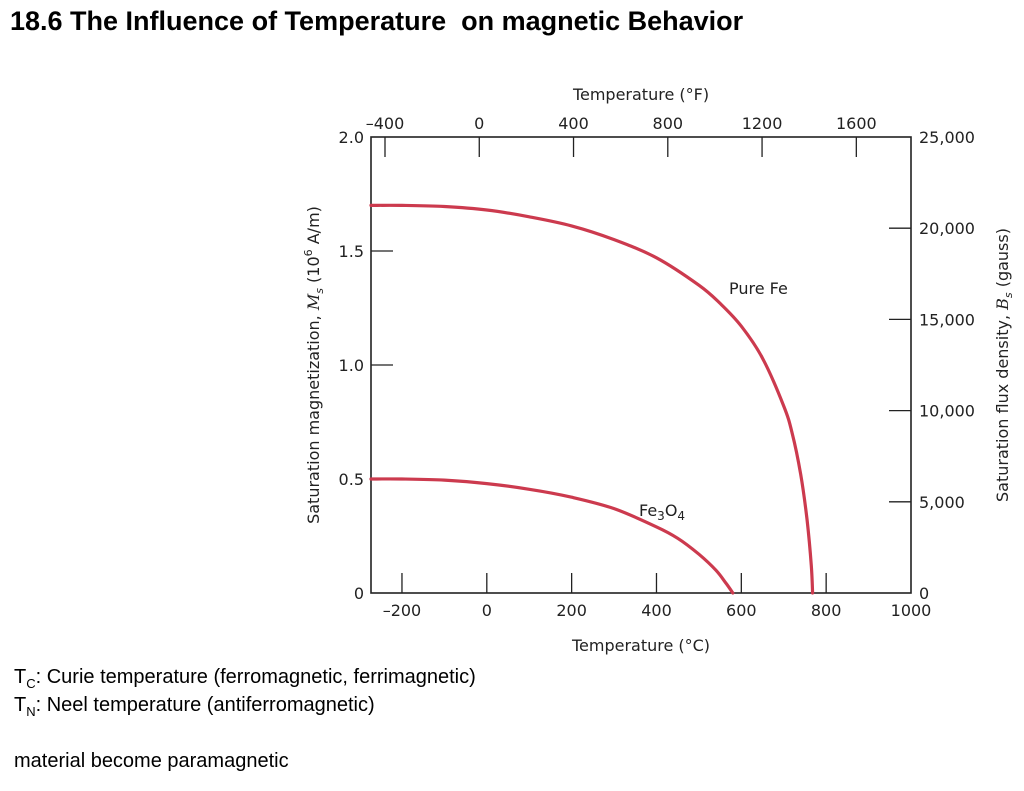  What do you see at coordinates (942, 502) in the screenshot?
I see `y-tick-label-right: 5,000` at bounding box center [942, 502].